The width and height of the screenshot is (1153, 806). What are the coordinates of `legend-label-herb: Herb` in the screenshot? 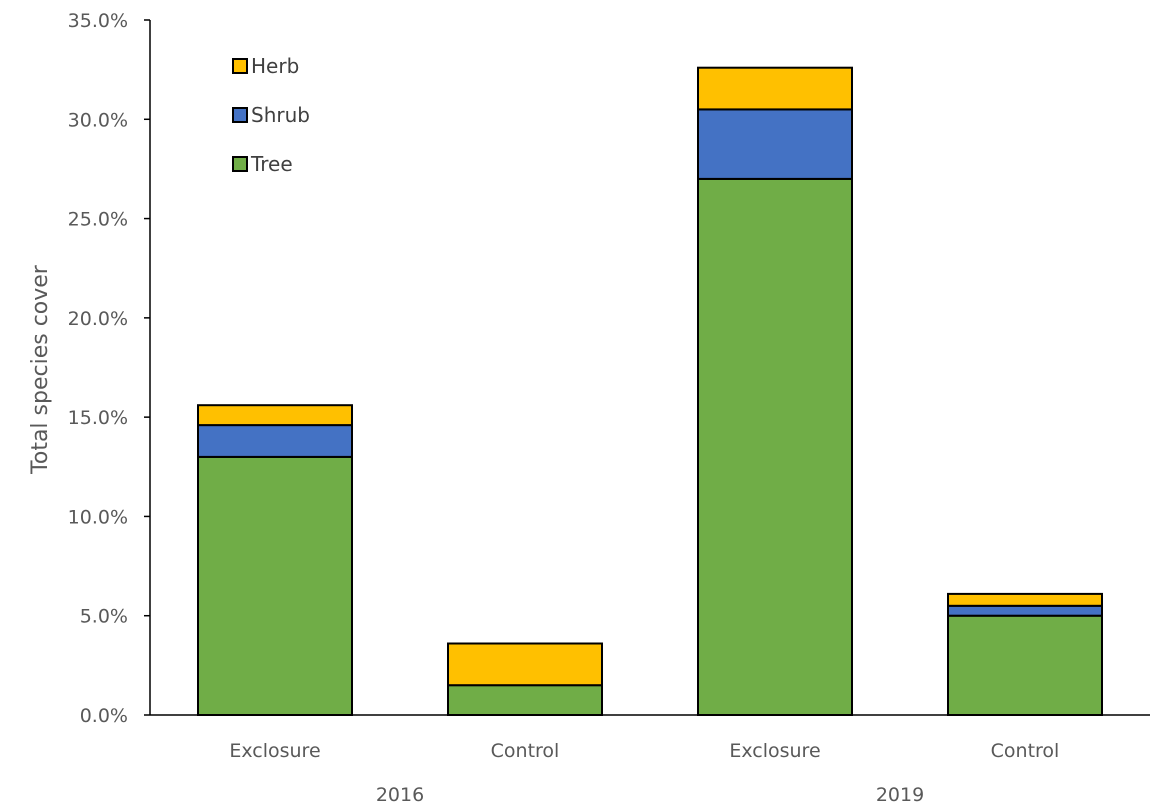 It's located at (275, 66).